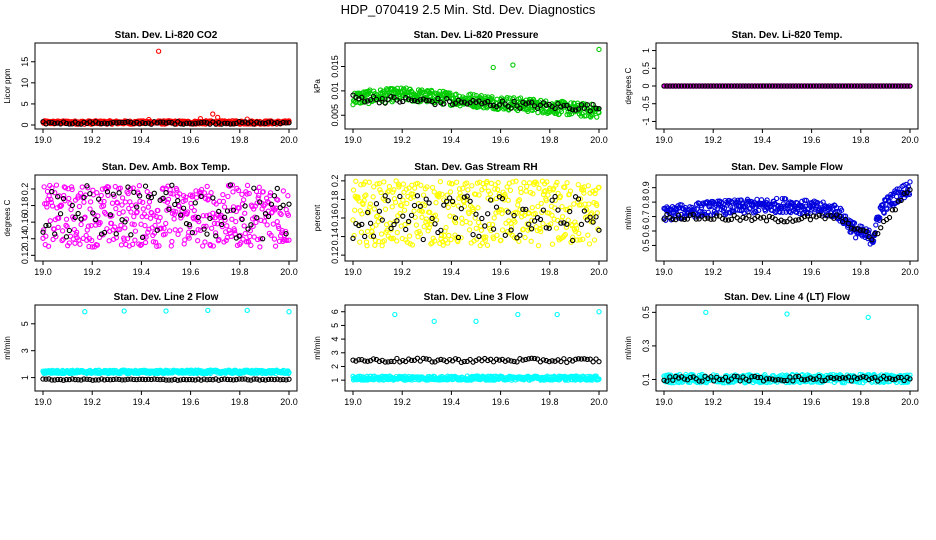  What do you see at coordinates (713, 272) in the screenshot?
I see `x-tick-label: 19.2` at bounding box center [713, 272].